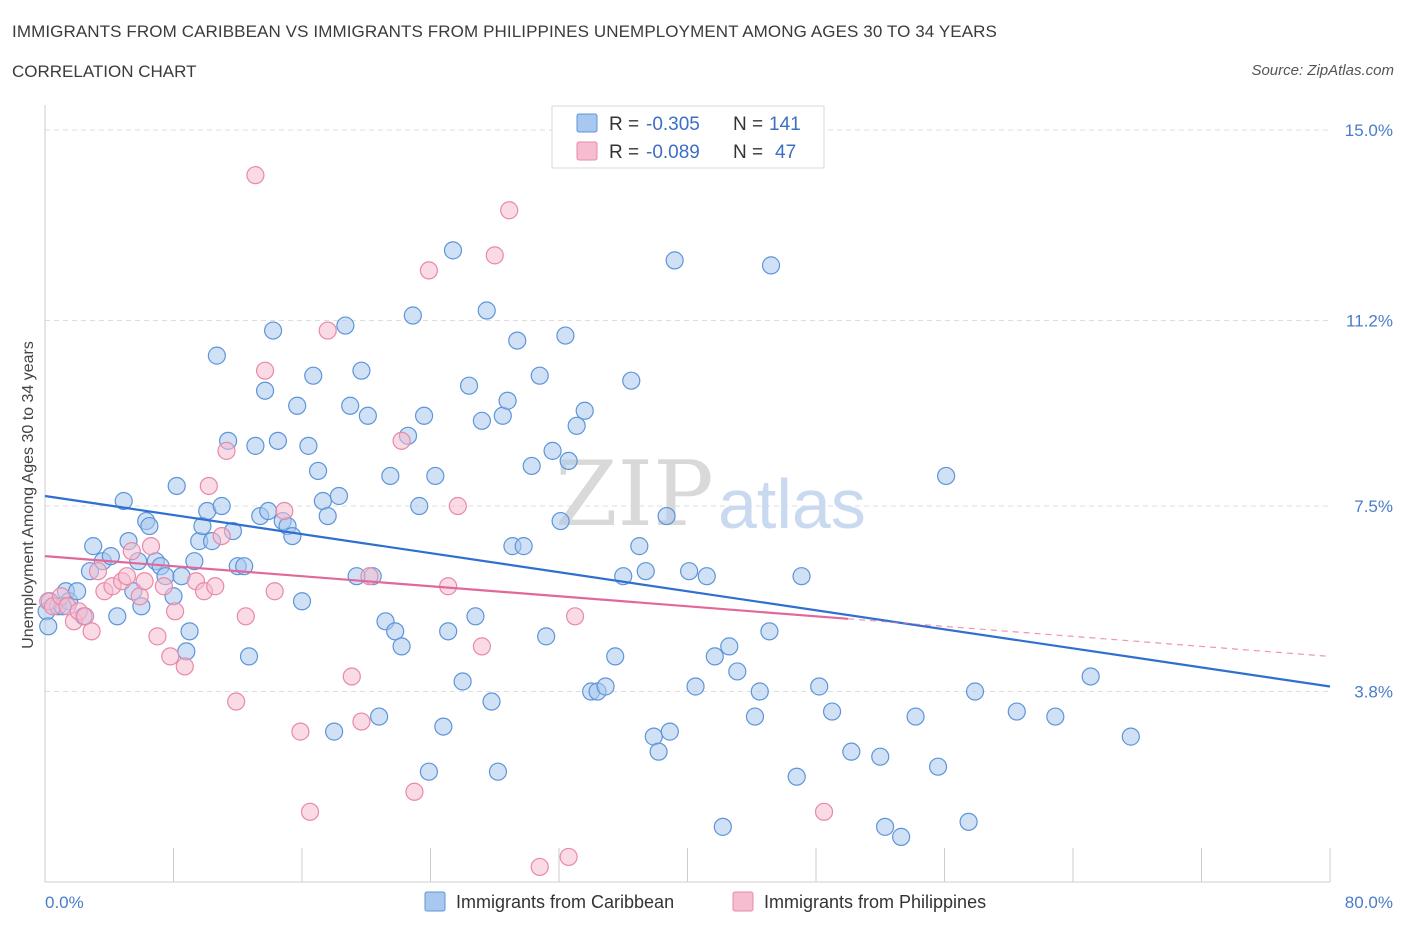  What do you see at coordinates (565, 902) in the screenshot?
I see `bottom-legend-label-caribbean: Immigrants from Caribbean` at bounding box center [565, 902].